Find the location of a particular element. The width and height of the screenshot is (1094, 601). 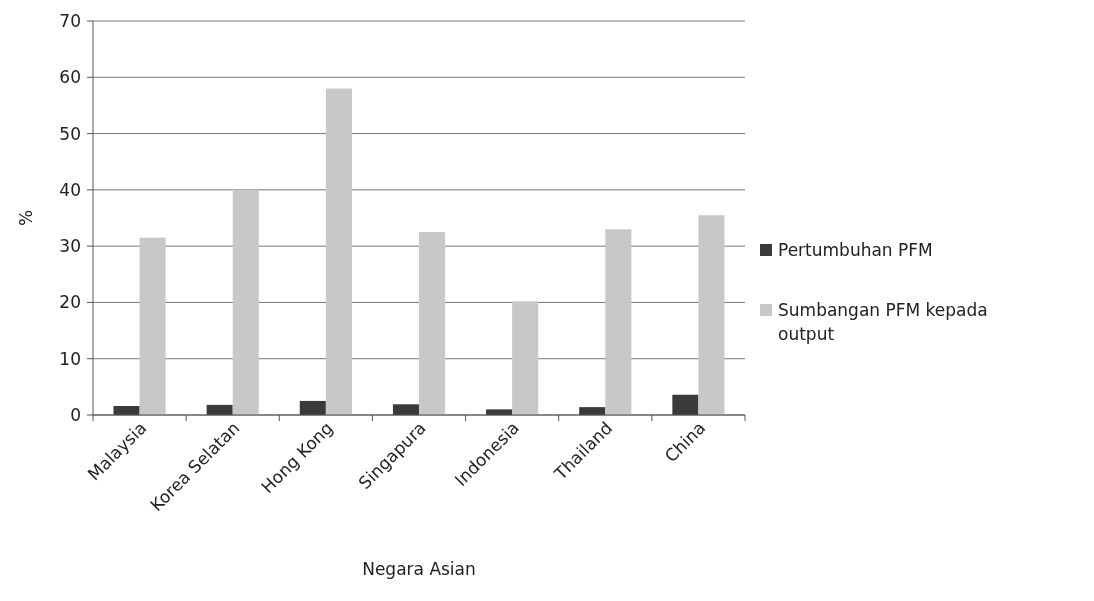

y-tick-label: 40 is located at coordinates (70, 189).